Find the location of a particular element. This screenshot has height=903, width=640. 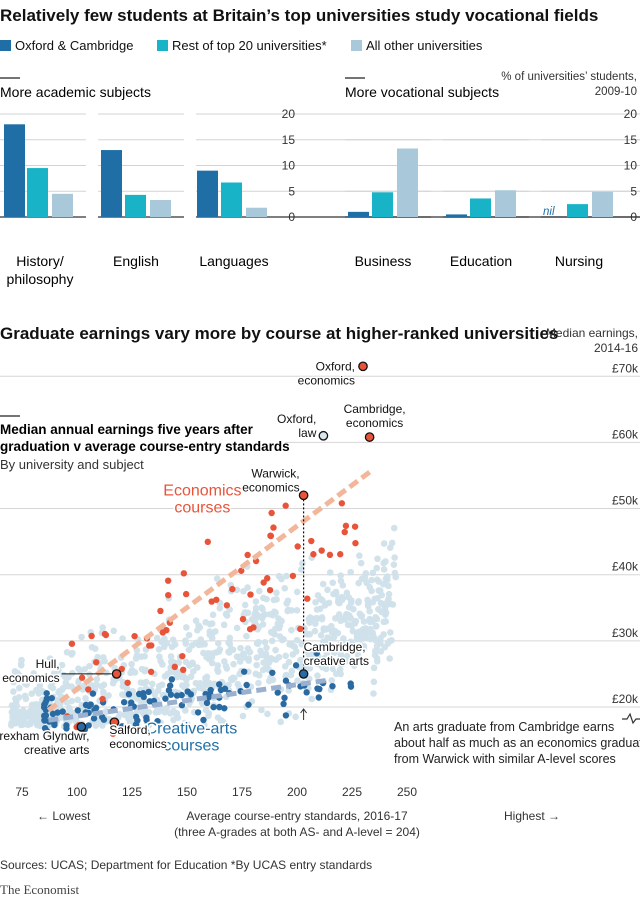

legend-swatch-top20 is located at coordinates (162, 45).